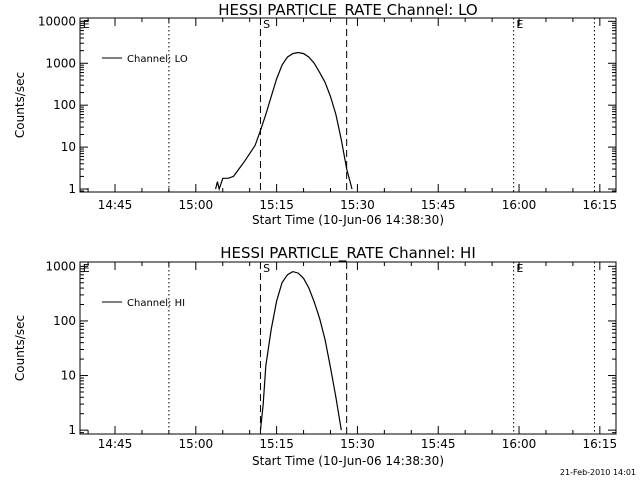 The width and height of the screenshot is (640, 484). Describe the element at coordinates (156, 303) in the screenshot. I see `legend-label: Channel: HI` at that location.